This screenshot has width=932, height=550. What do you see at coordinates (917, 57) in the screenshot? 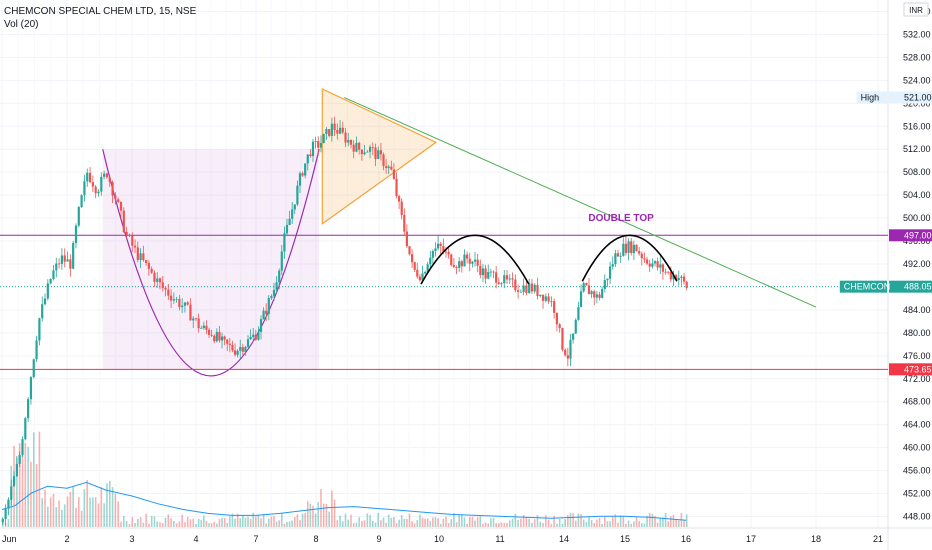
I see `price-tick-label: 528.00` at bounding box center [917, 57].